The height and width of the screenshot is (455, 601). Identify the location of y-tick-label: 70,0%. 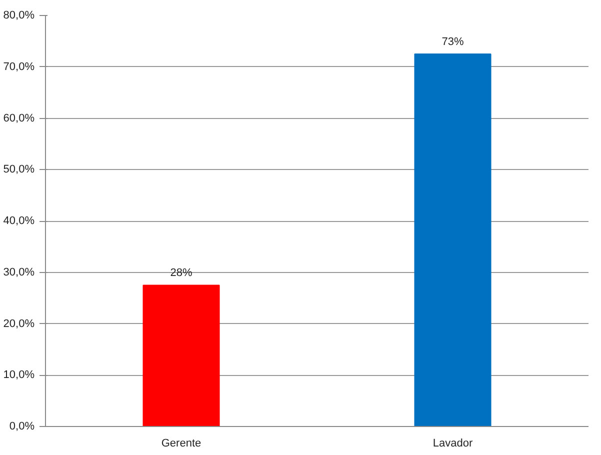
(19, 66).